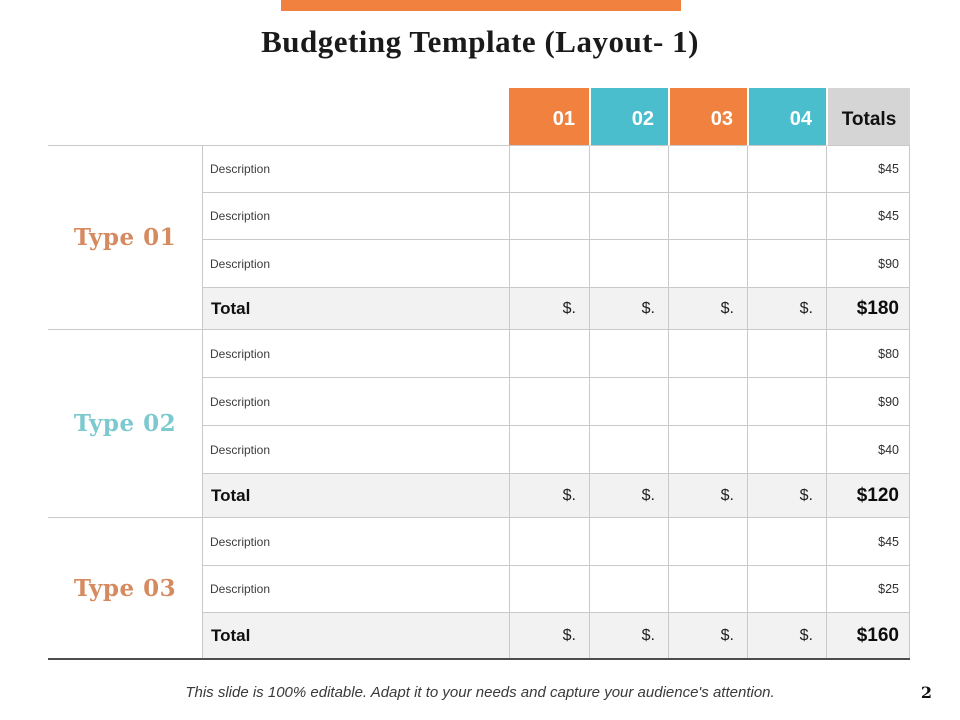 The image size is (960, 720). What do you see at coordinates (868, 309) in the screenshot?
I see `group-total: $180` at bounding box center [868, 309].